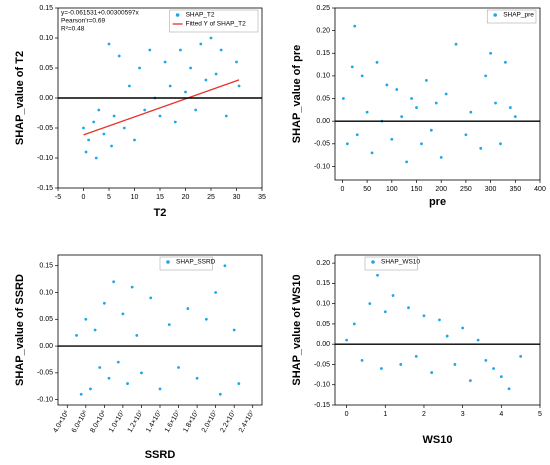 The image size is (550, 465). I want to click on y-axis-label: SHAP_value of T2, so click(20, 98).